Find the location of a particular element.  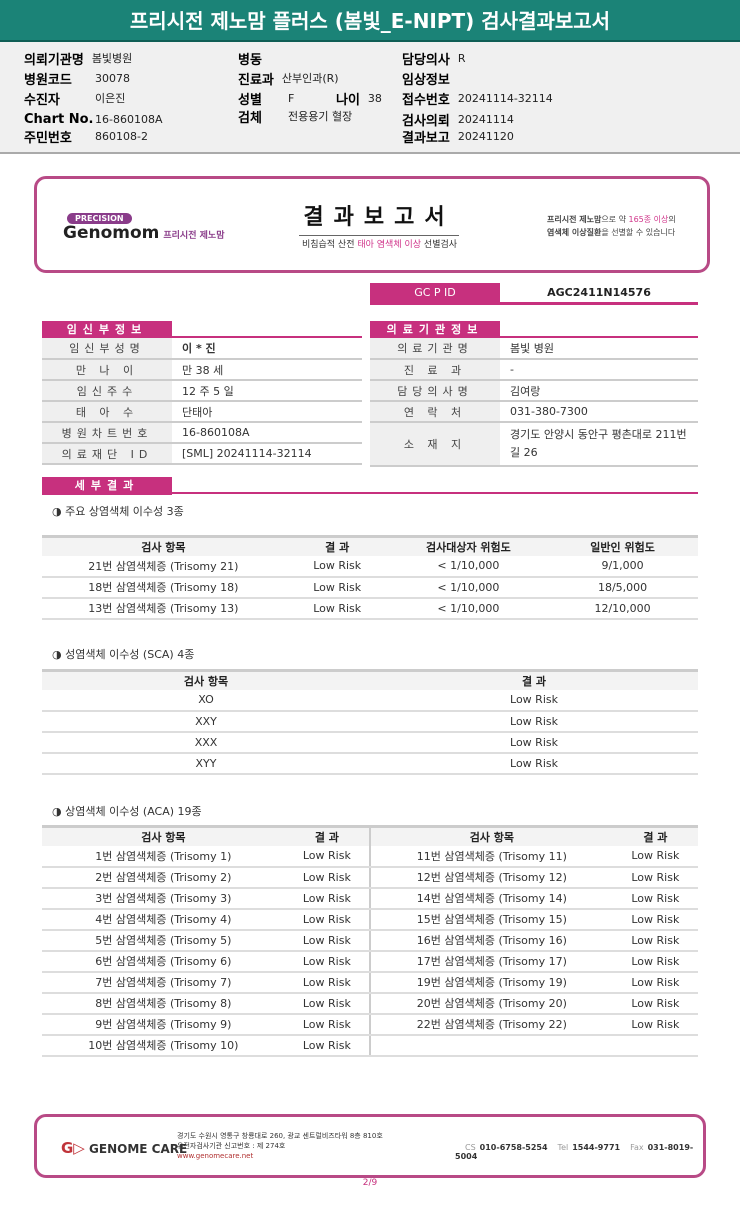

info-value: [SML] 20241114-32114 is located at coordinates (267, 454).